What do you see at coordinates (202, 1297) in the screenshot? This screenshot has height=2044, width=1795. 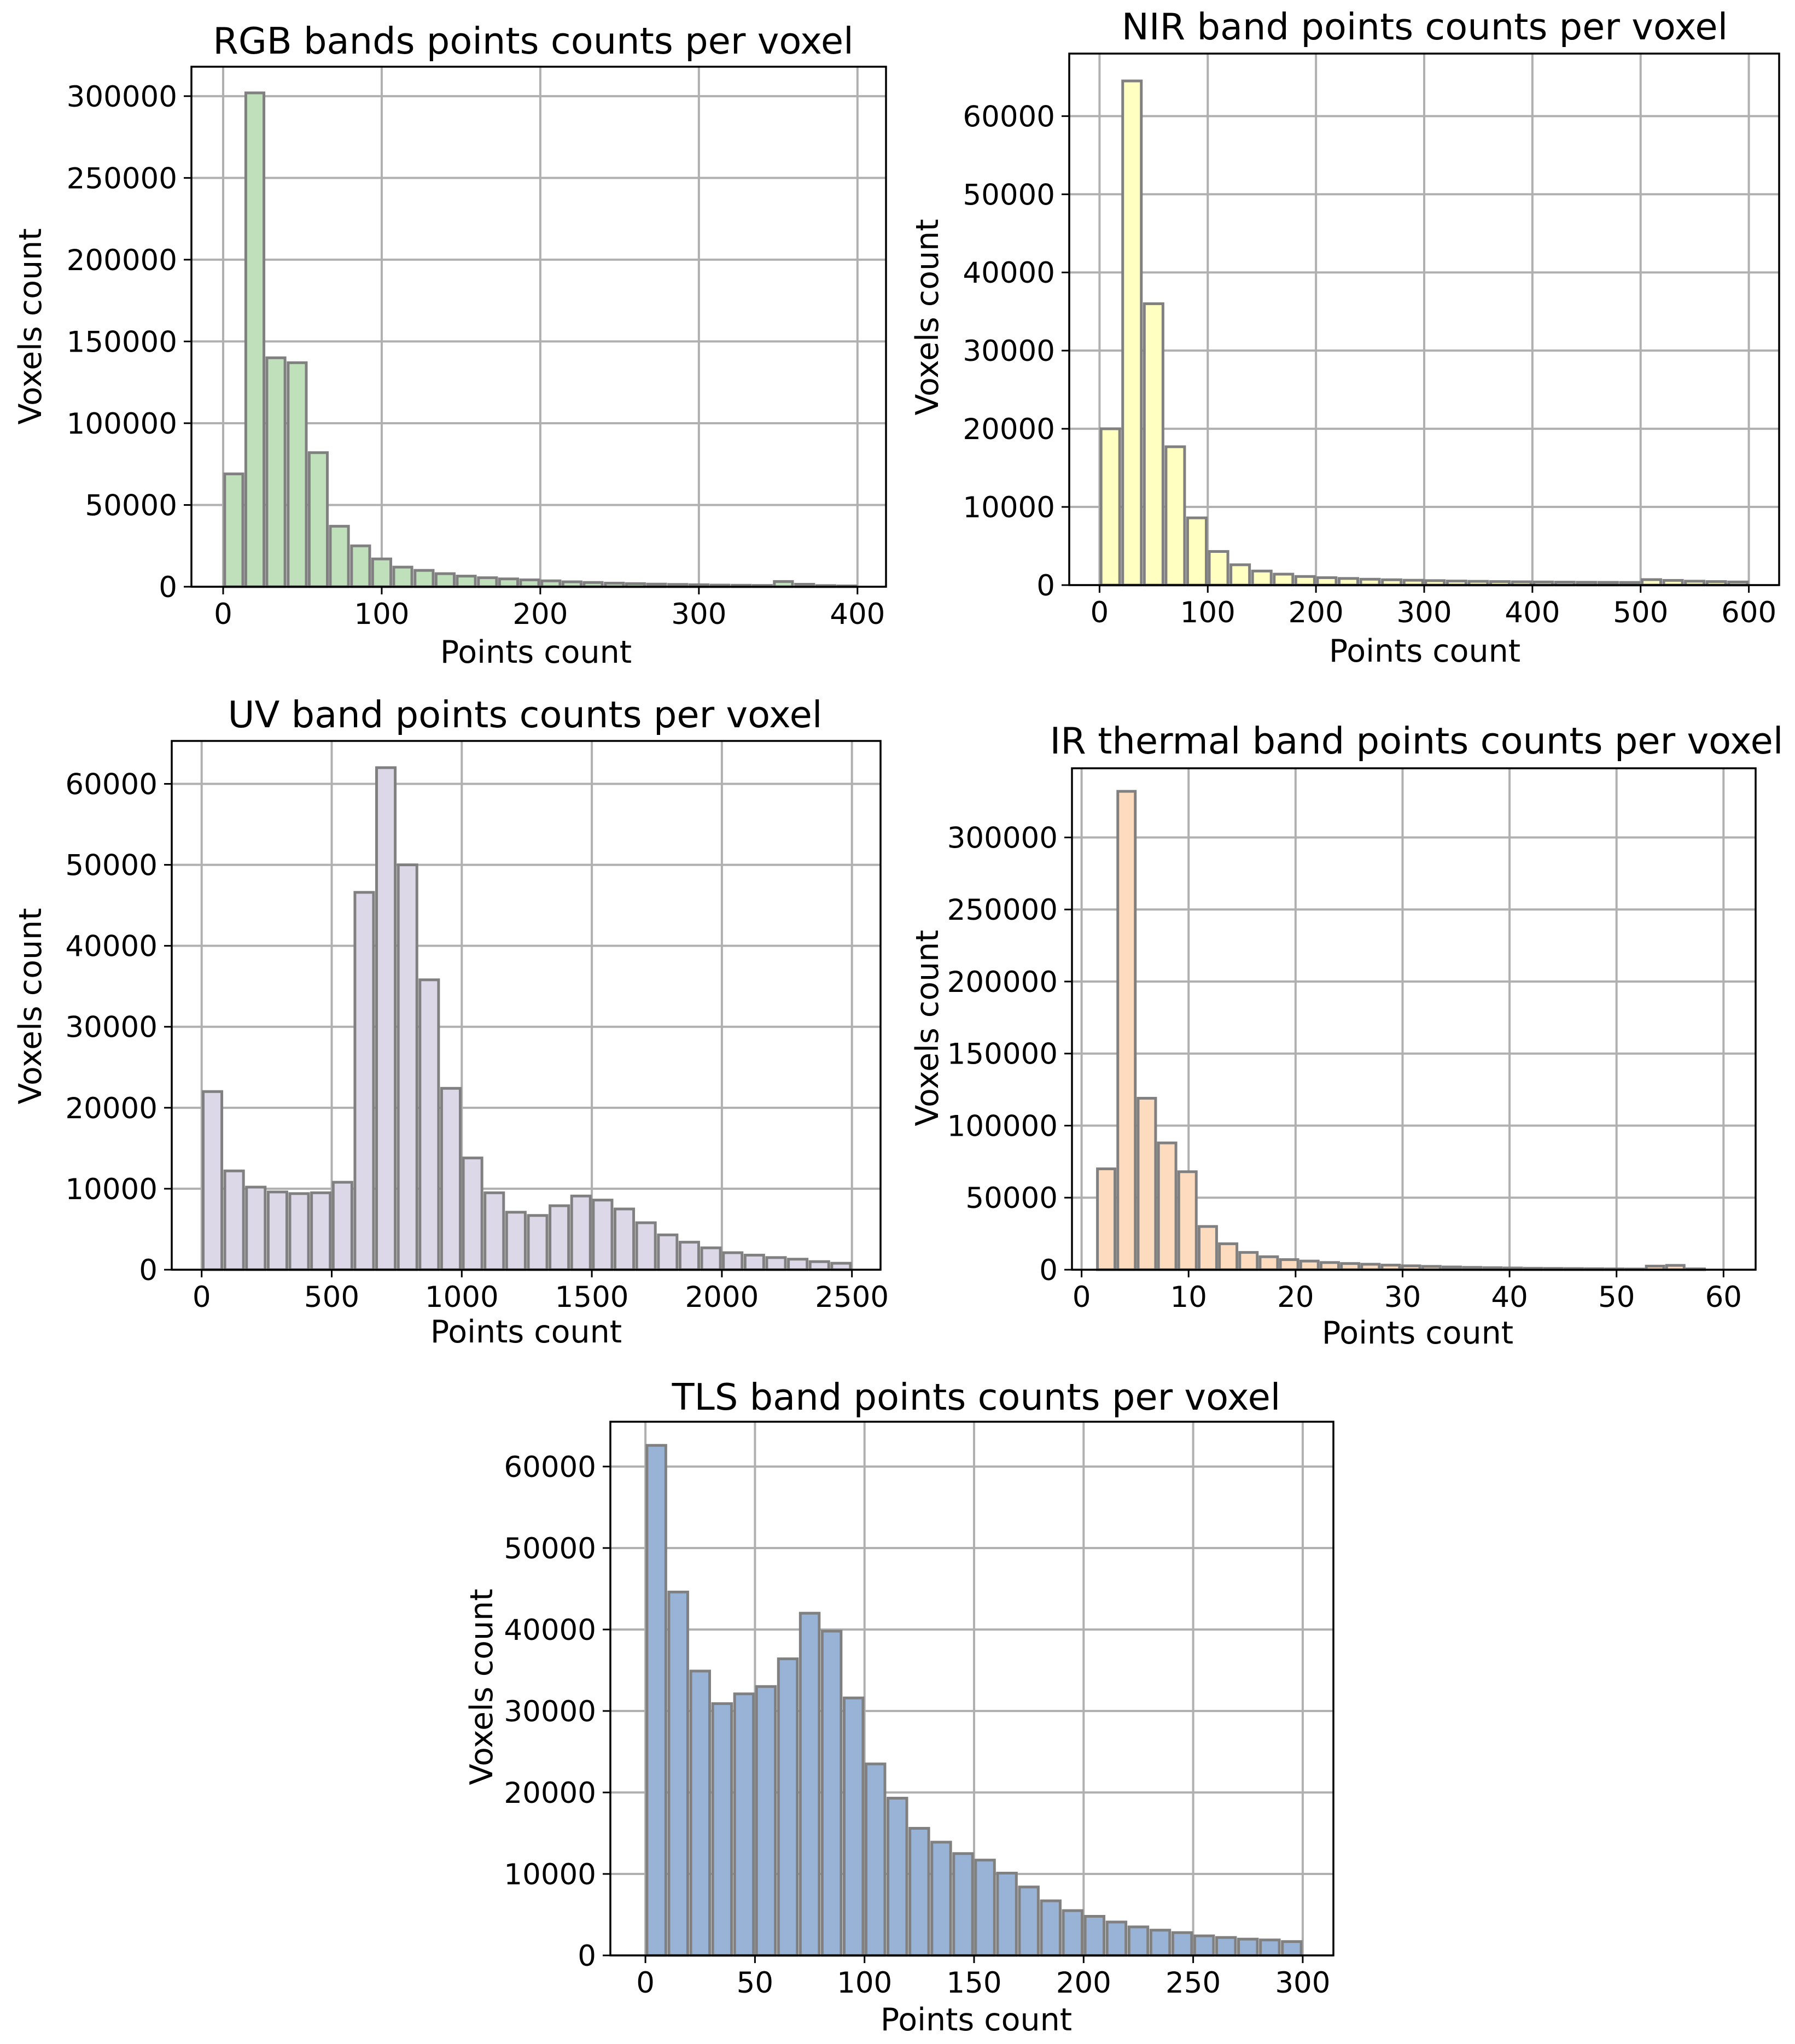 I see `uv-x-tick-label: 0` at bounding box center [202, 1297].